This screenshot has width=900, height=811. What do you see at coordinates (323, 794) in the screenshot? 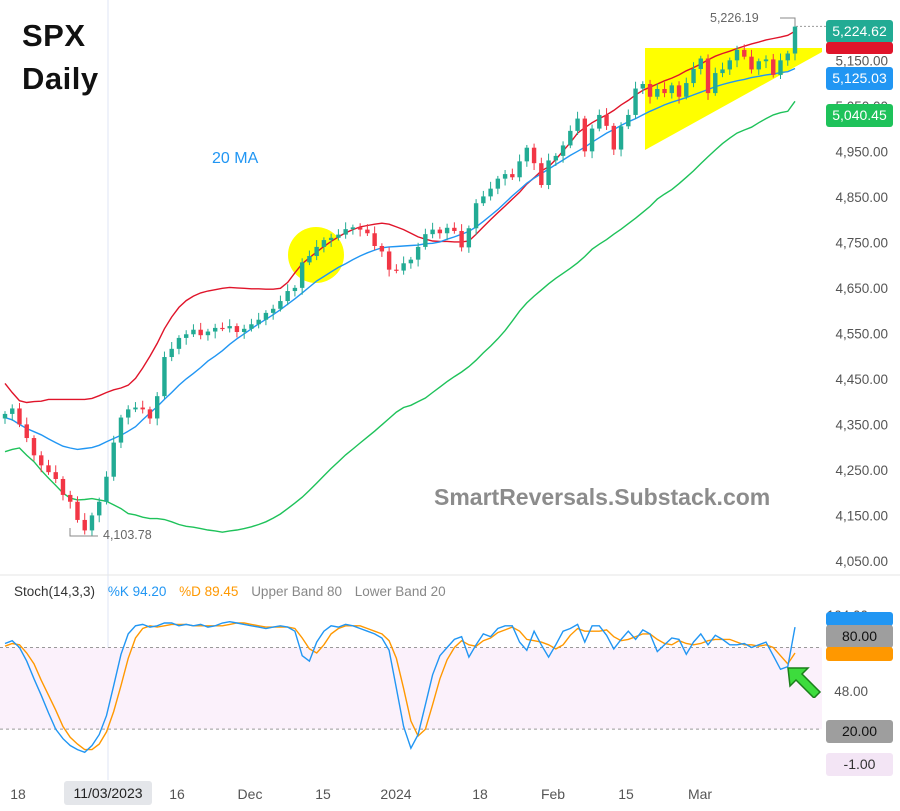
I see `x-axis-label: 15` at bounding box center [323, 794].